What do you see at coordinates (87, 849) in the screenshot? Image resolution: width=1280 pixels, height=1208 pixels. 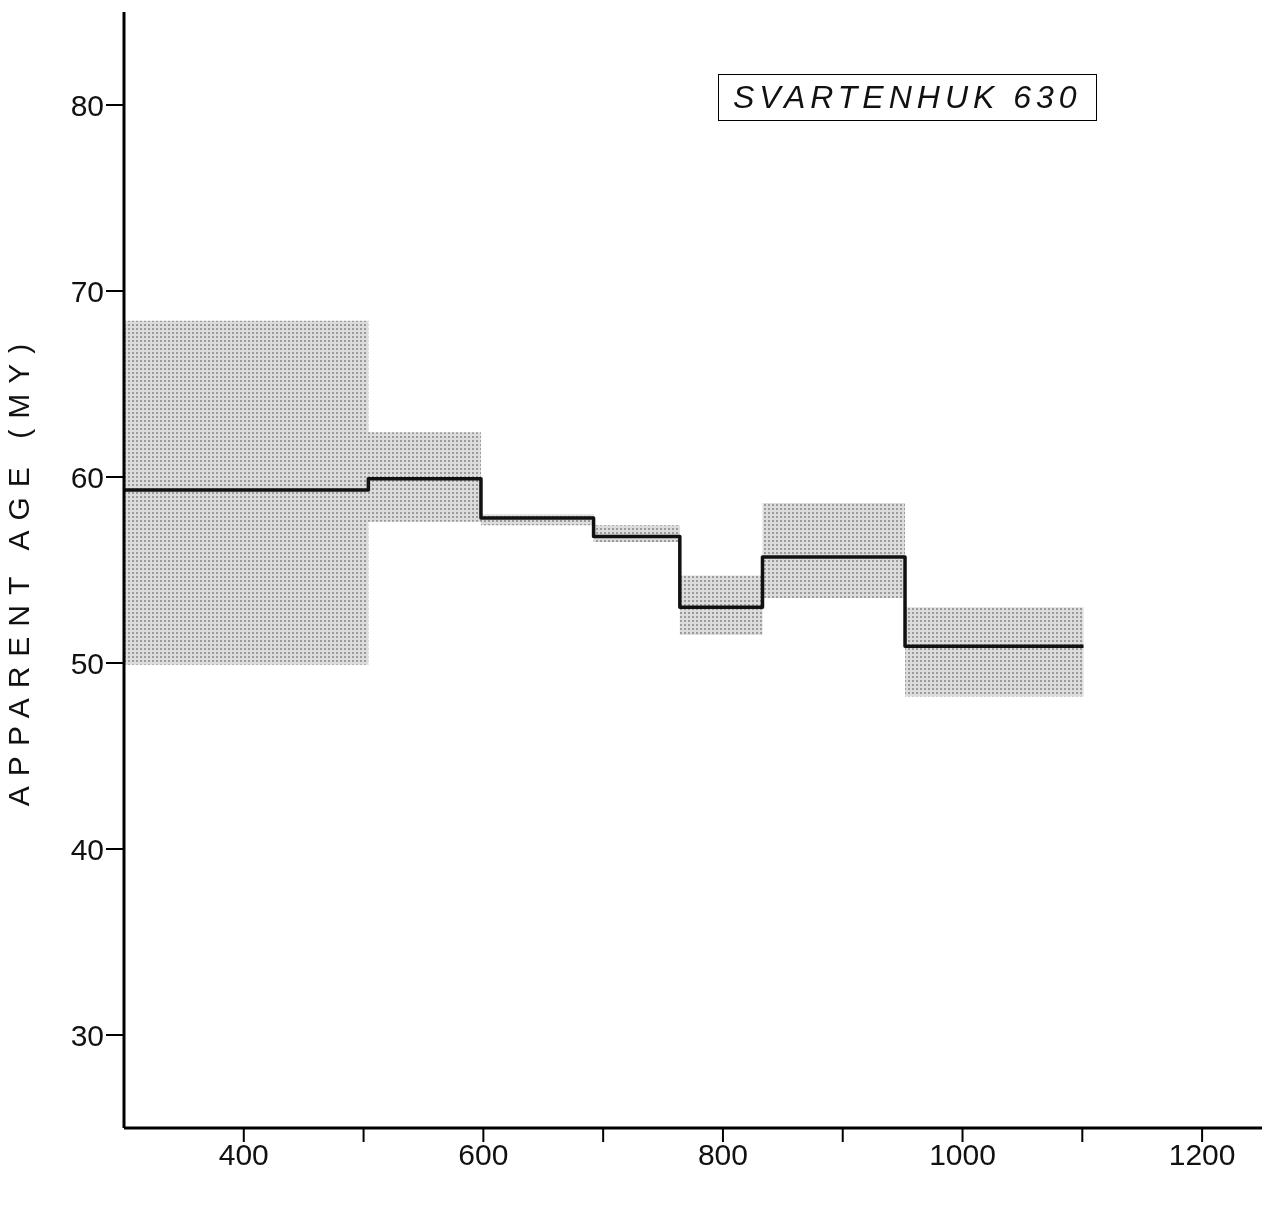 I see `y-tick-label: 40` at bounding box center [87, 849].